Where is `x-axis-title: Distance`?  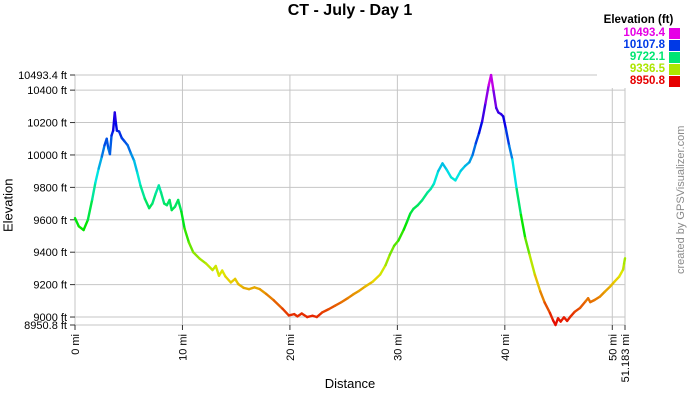 x-axis-title: Distance is located at coordinates (350, 383).